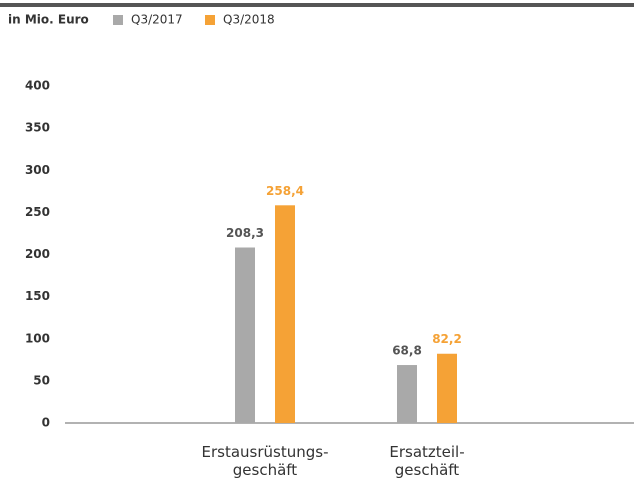  Describe the element at coordinates (37, 128) in the screenshot. I see `y-tick-label: 350` at that location.